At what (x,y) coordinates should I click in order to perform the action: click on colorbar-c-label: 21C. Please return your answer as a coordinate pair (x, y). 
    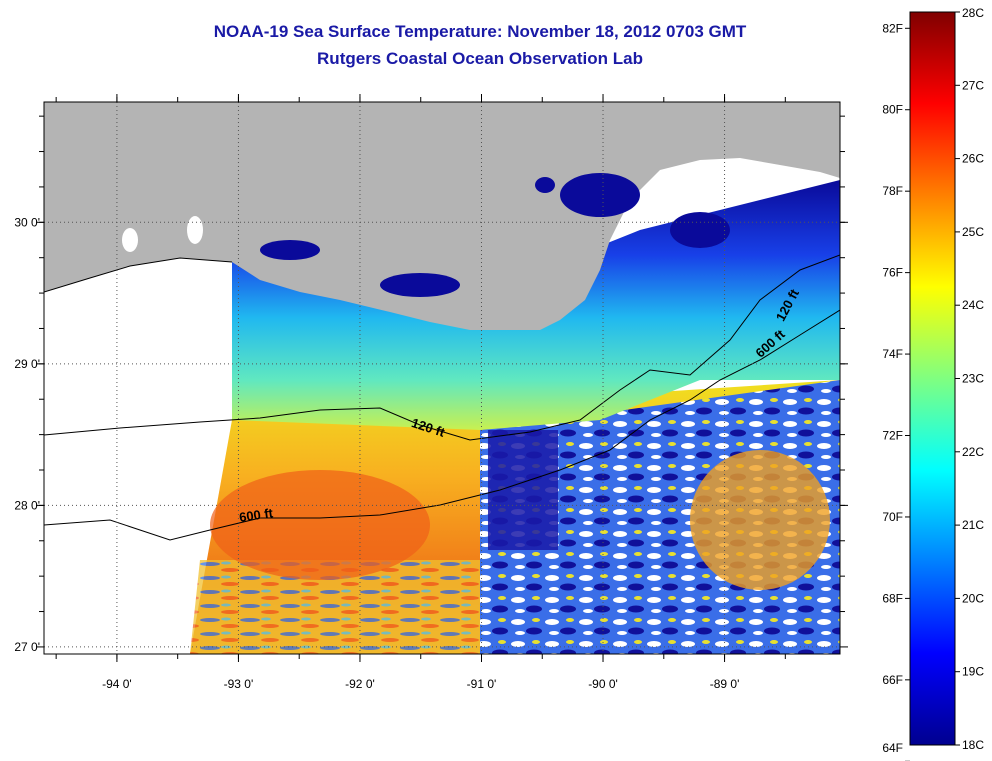
    Looking at the image, I should click on (973, 525).